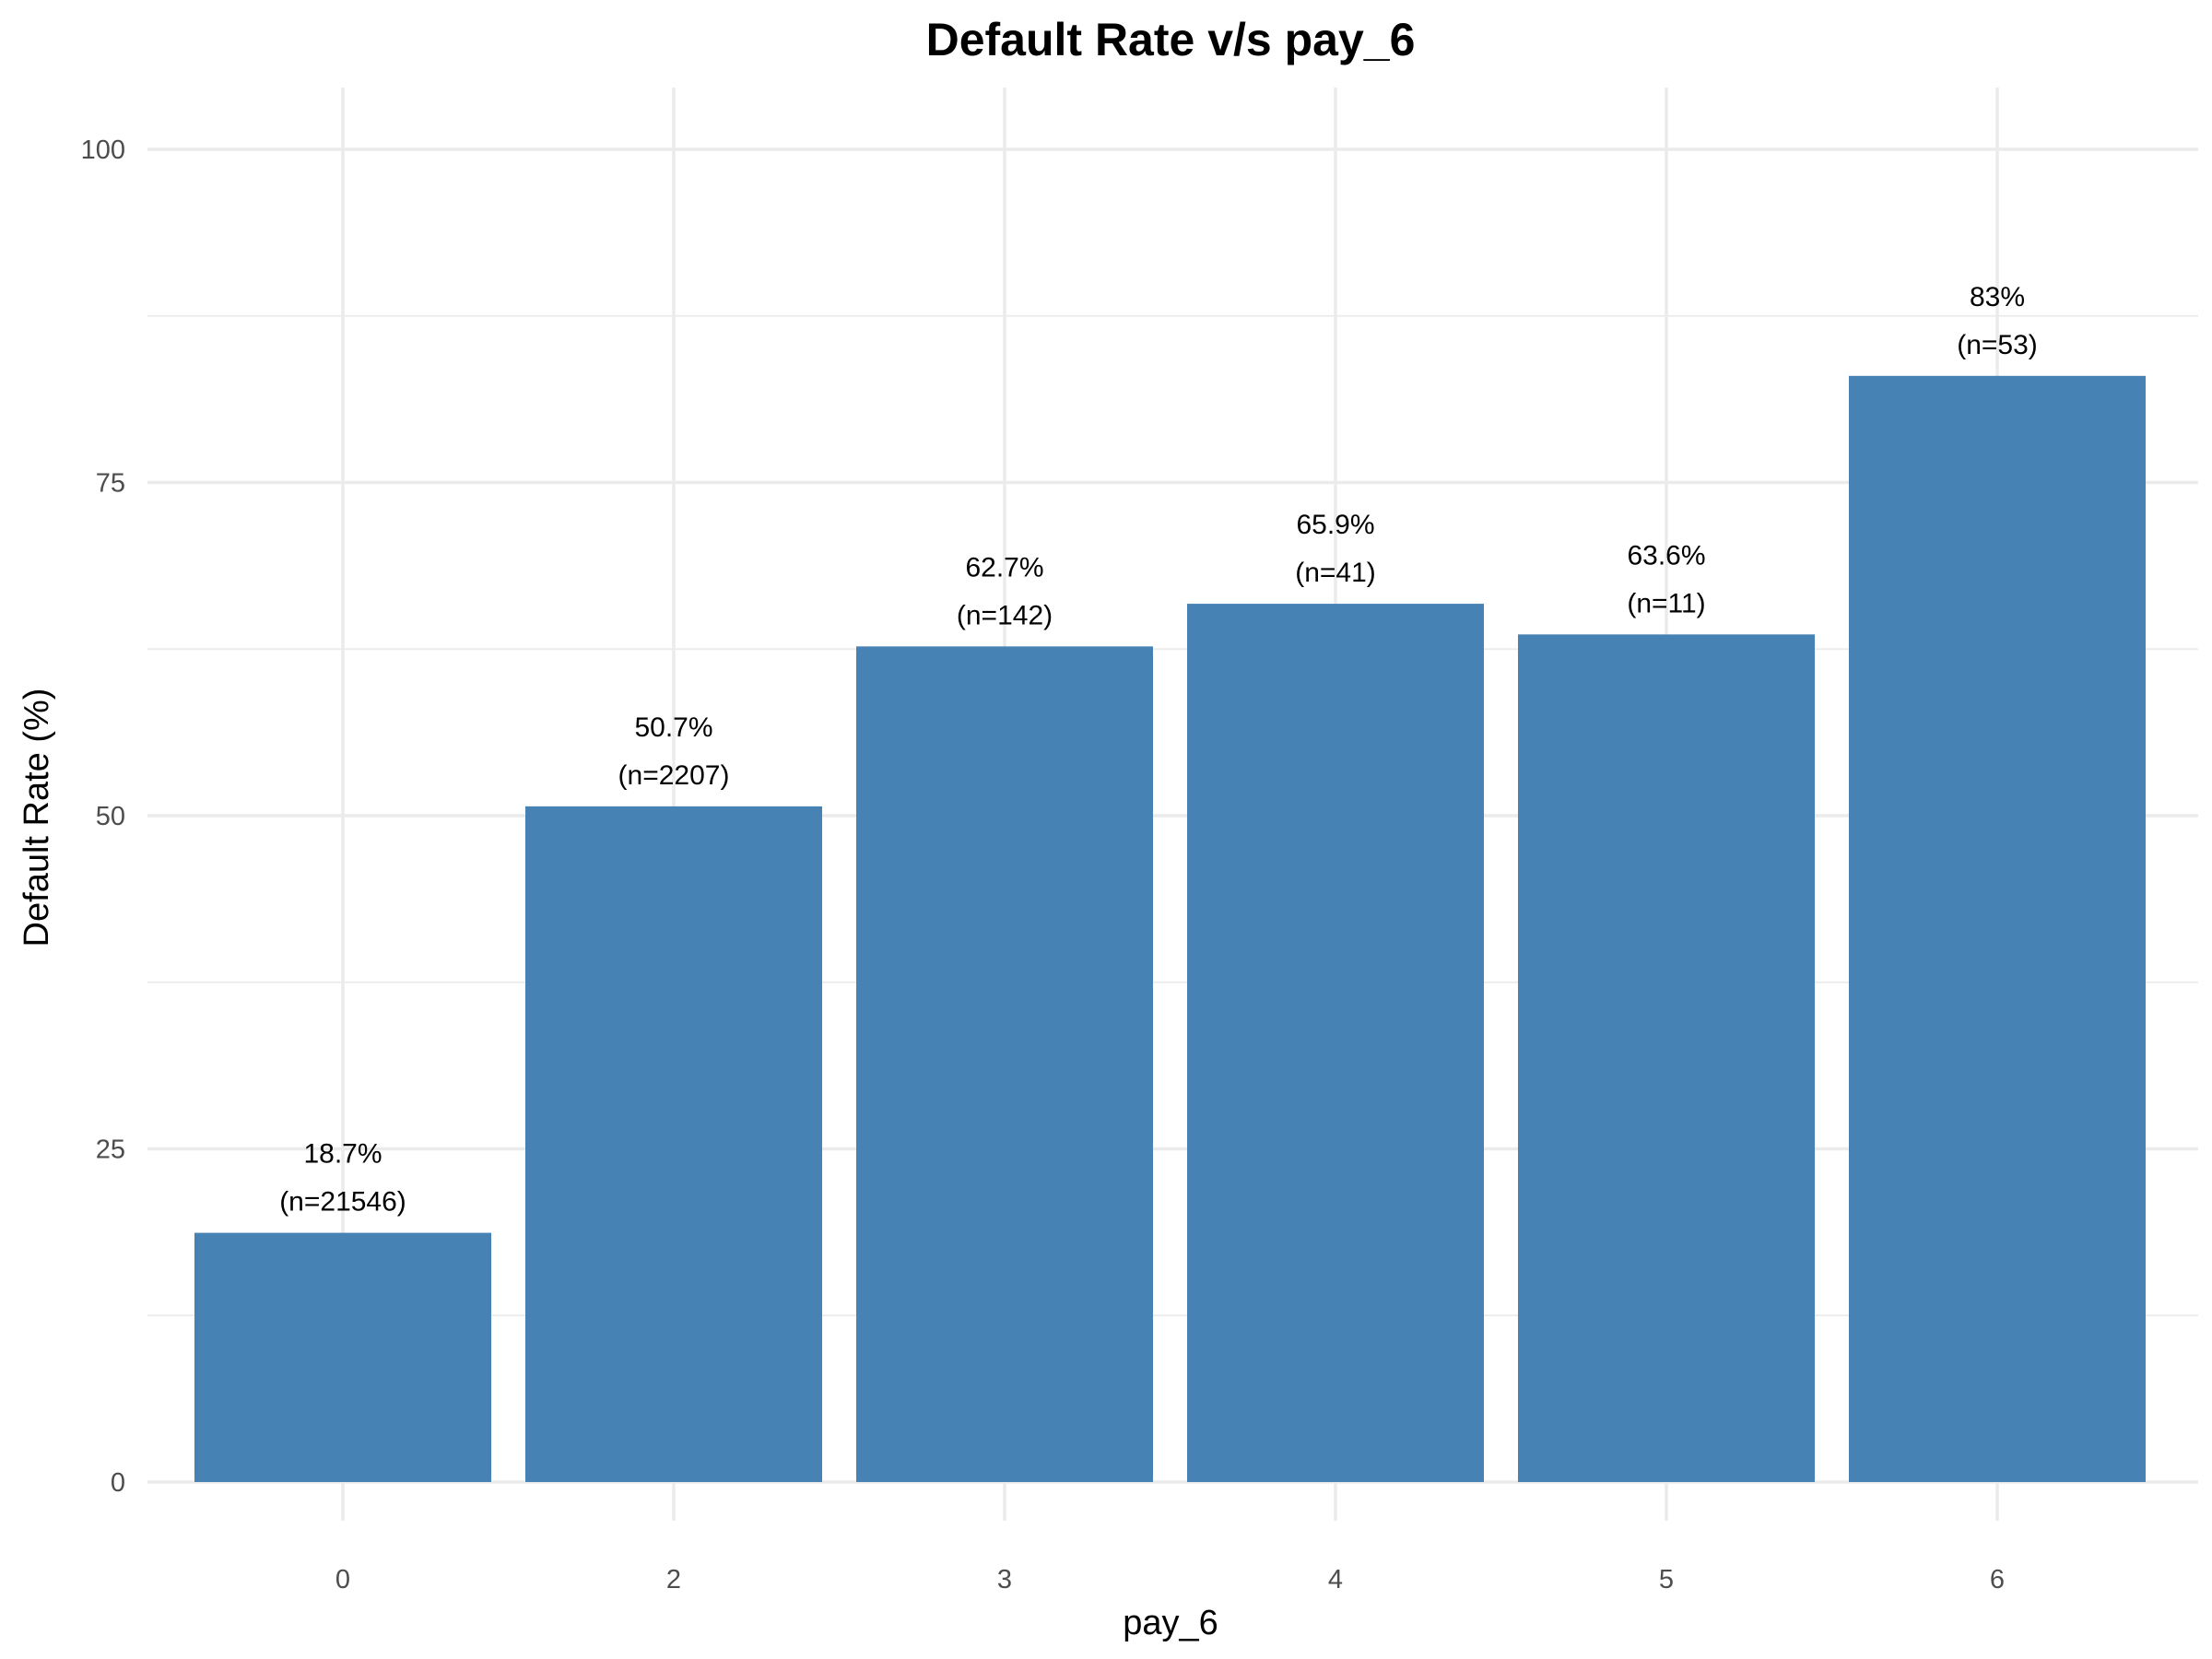  What do you see at coordinates (1666, 1579) in the screenshot?
I see `x-tick-label: 5` at bounding box center [1666, 1579].